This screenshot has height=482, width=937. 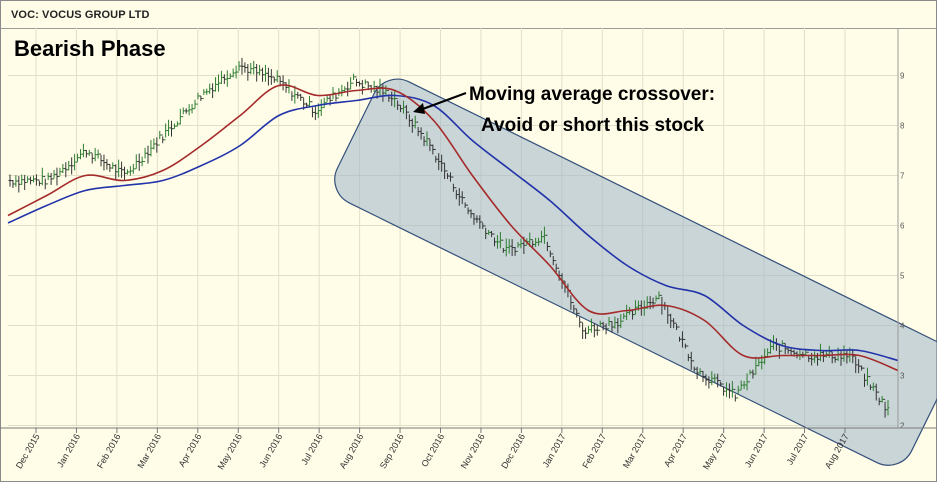 I want to click on x-tick-label: Aug 2016, so click(x=351, y=451).